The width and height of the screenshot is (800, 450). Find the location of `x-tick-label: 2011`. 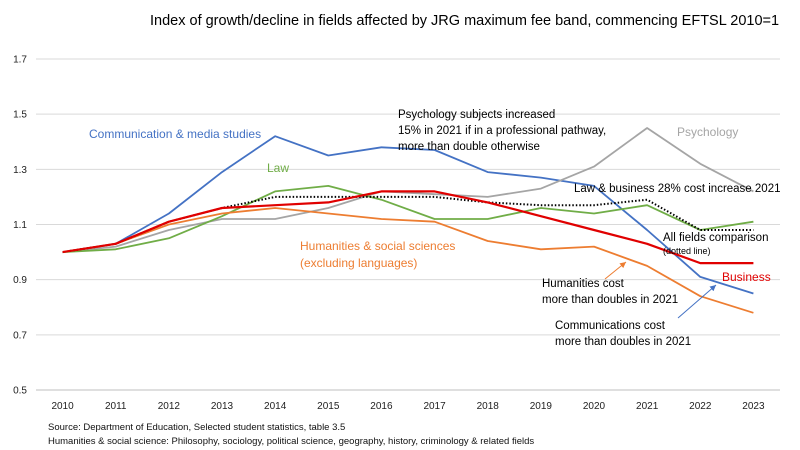

x-tick-label: 2011 is located at coordinates (116, 406).